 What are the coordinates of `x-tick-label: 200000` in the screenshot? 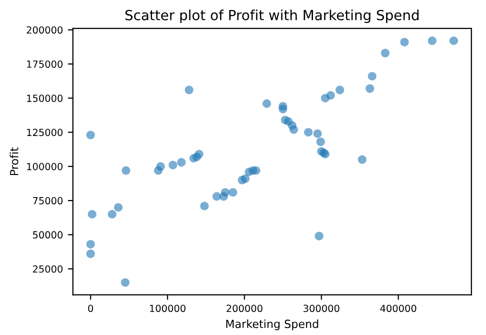 It's located at (244, 308).